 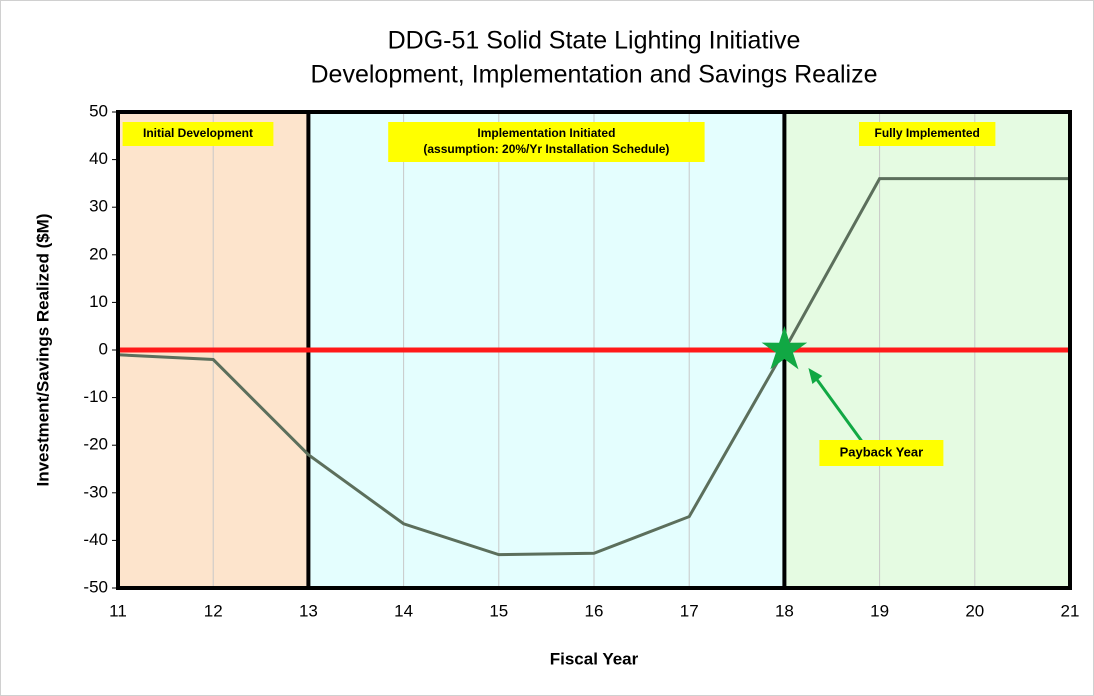 I want to click on x-tick-label: 21, so click(x=1070, y=610).